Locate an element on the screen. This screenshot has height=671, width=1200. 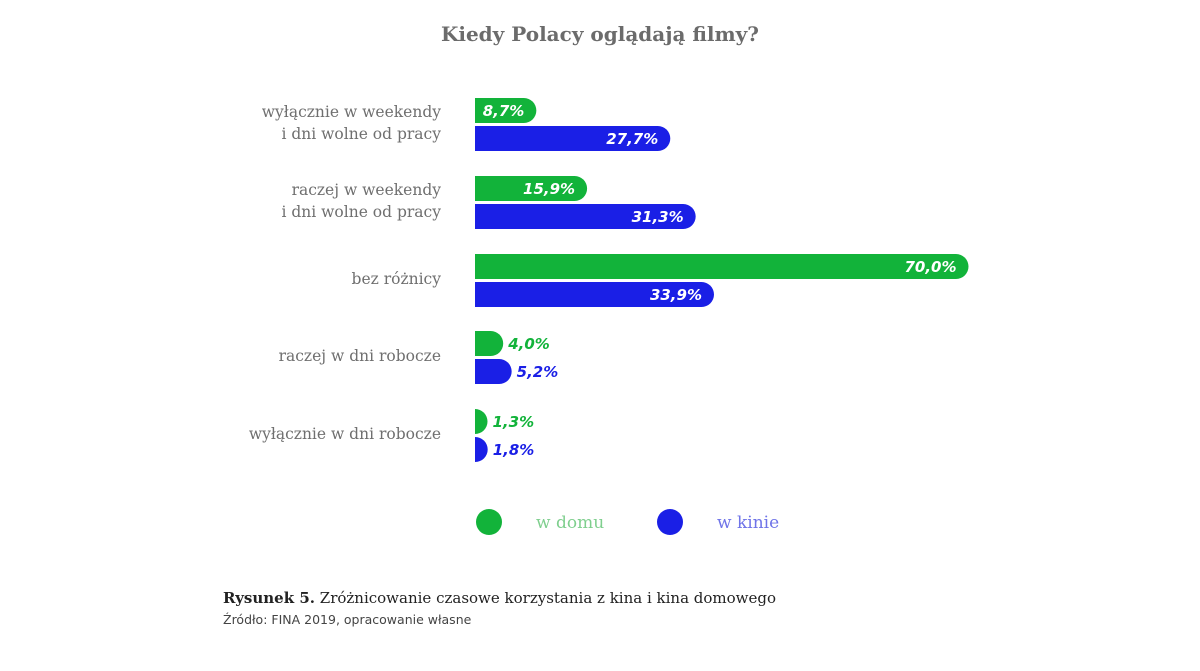
data-label: 8,7% is located at coordinates (504, 111).